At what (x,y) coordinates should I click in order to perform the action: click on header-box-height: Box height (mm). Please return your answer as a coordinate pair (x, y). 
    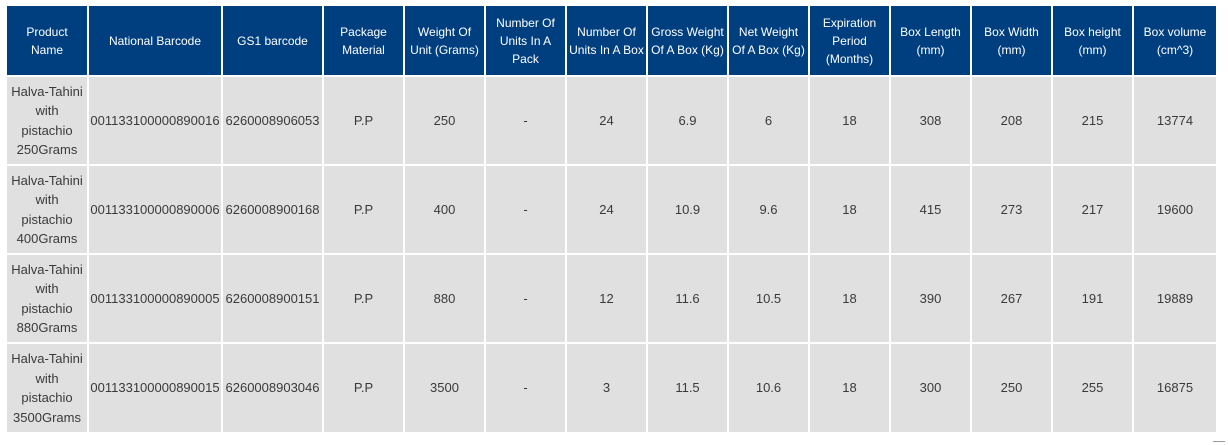
    Looking at the image, I should click on (1093, 41).